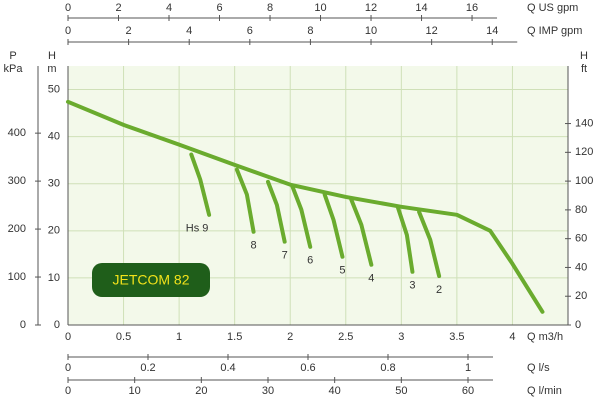  I want to click on tick-label: 30, so click(268, 391).